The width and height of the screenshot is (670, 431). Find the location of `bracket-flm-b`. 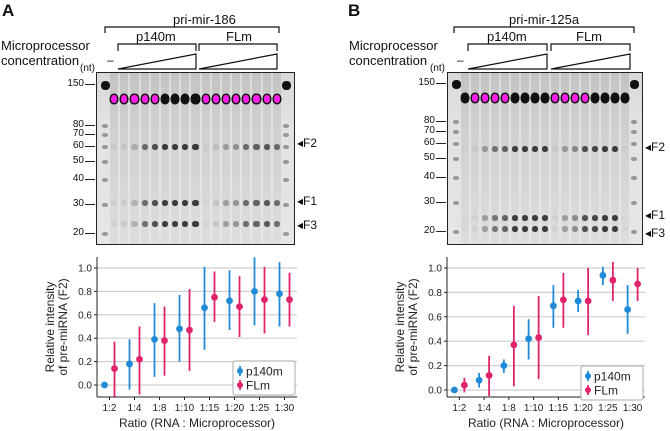

bracket-flm-b is located at coordinates (590, 47).